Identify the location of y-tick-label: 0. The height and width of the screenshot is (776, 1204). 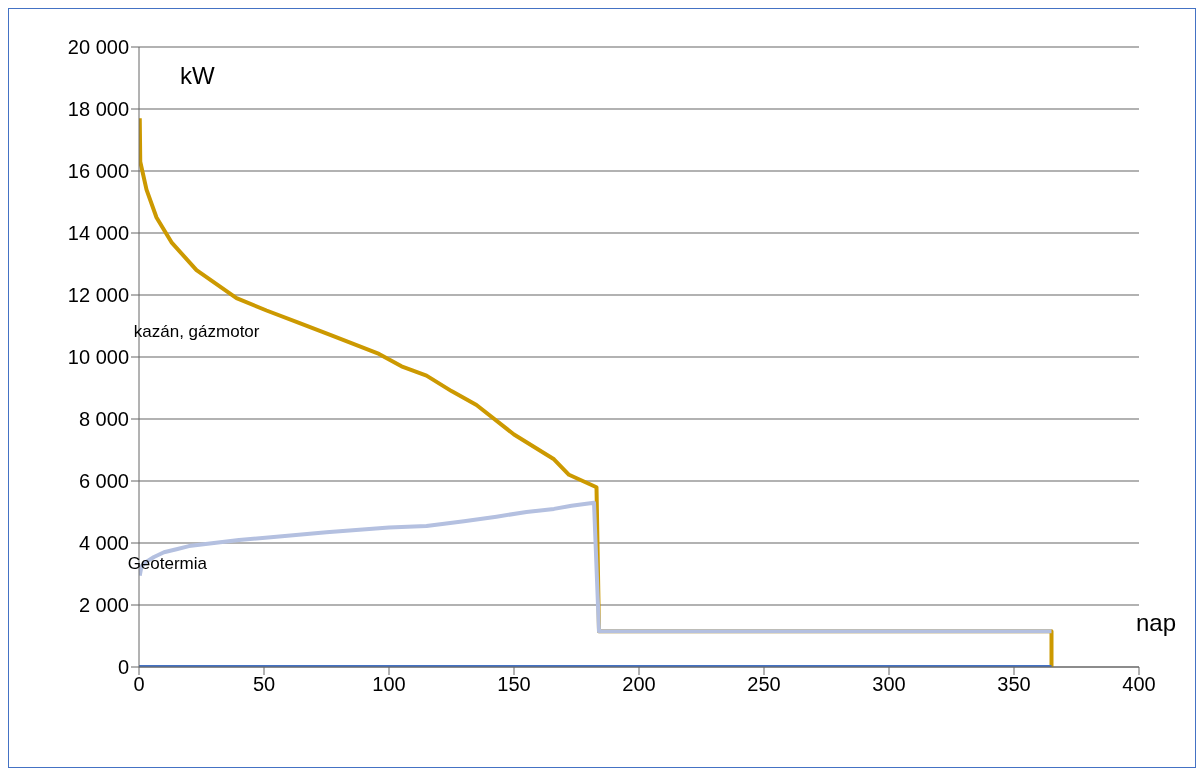
(123, 667).